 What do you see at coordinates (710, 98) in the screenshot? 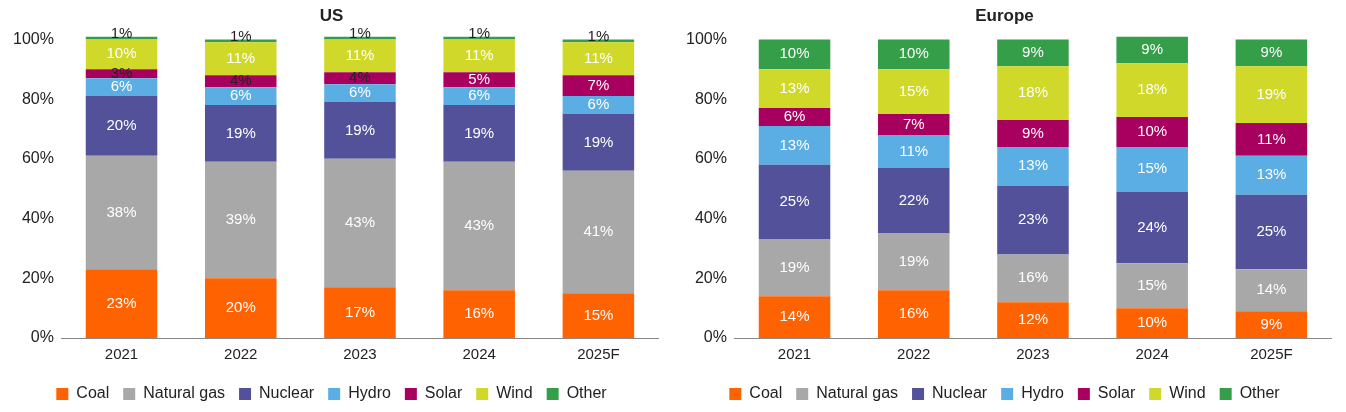
I see `y-tick-label: 80%` at bounding box center [710, 98].